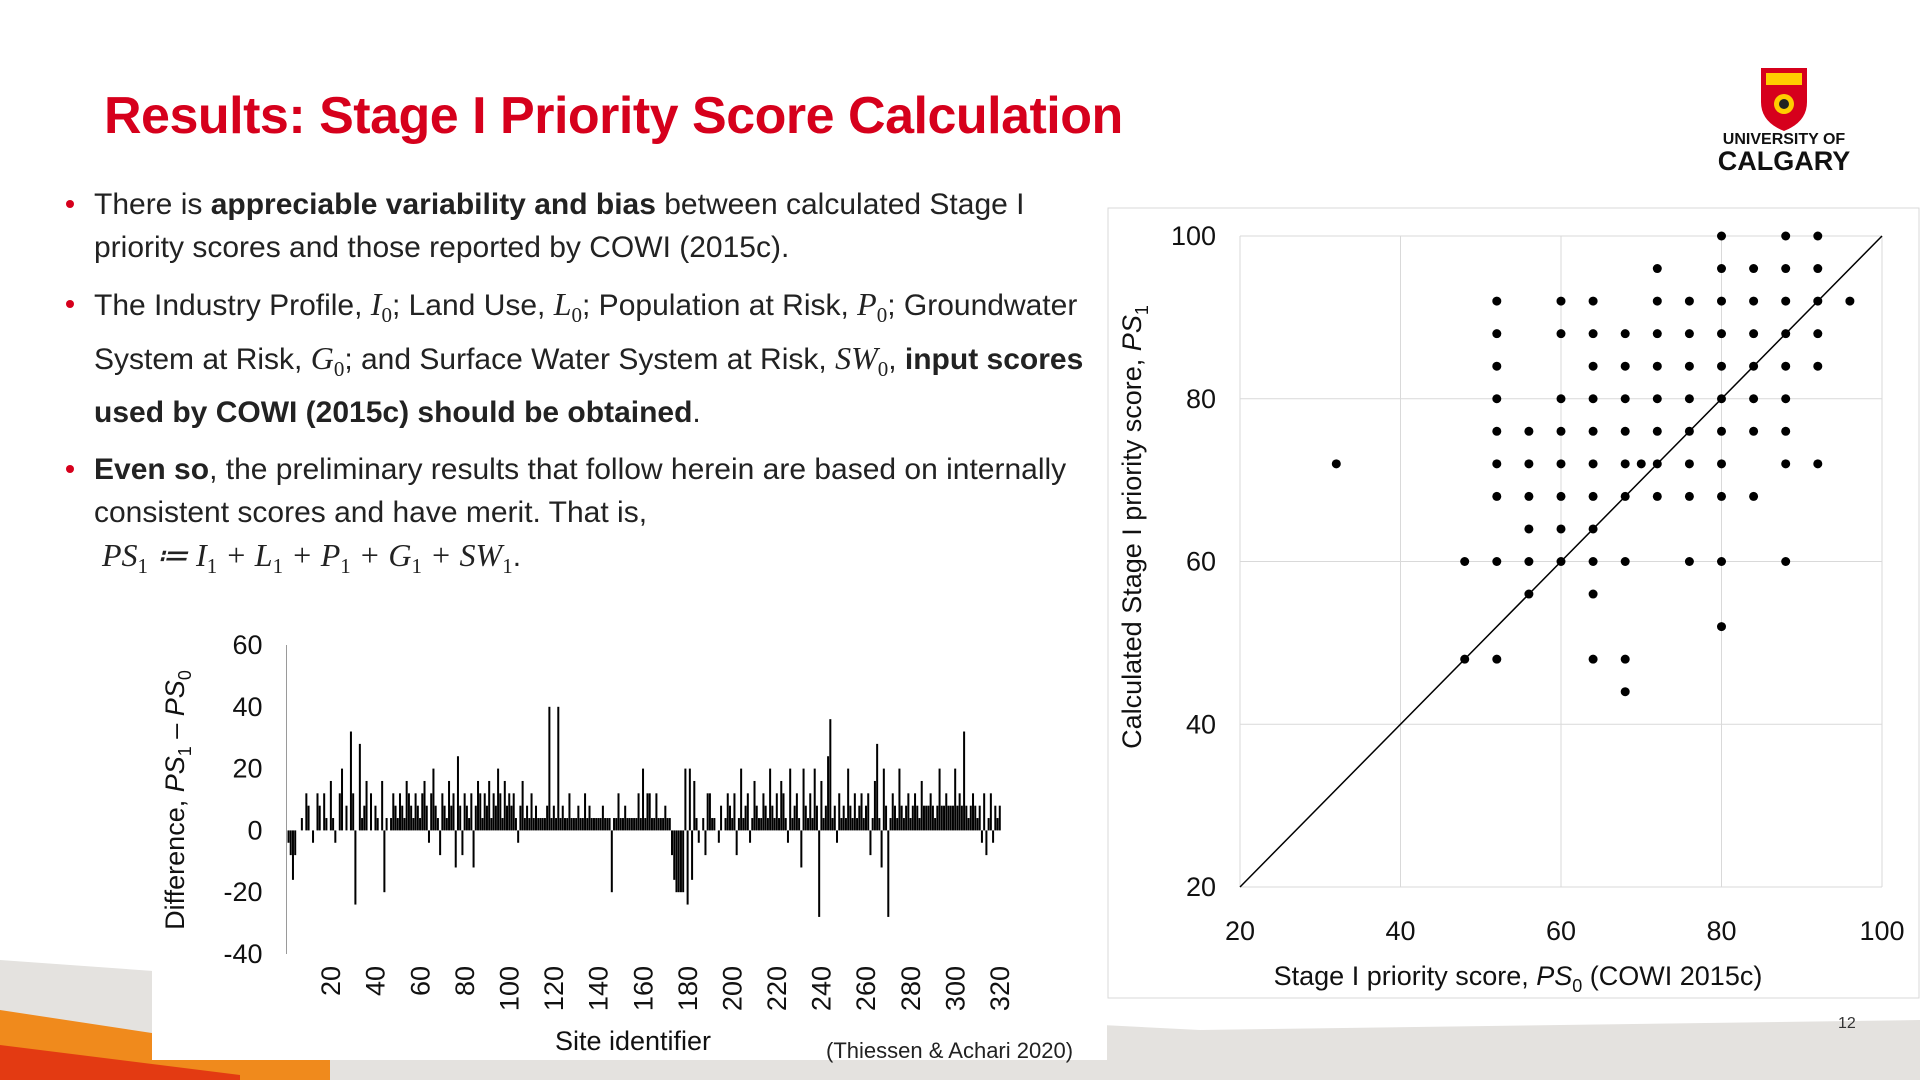 The image size is (1920, 1080). Describe the element at coordinates (911, 988) in the screenshot. I see `x-tick-label: 280` at that location.